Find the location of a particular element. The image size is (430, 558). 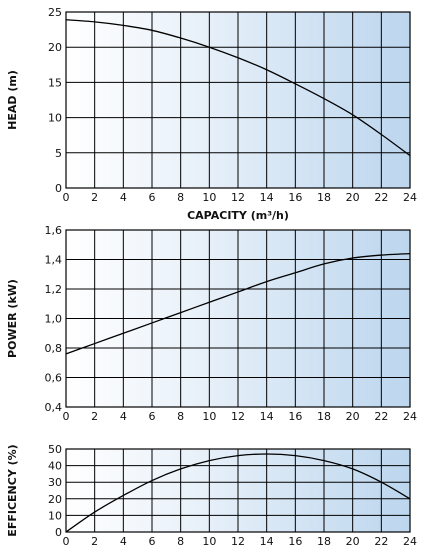

y-tick-label: 50 is located at coordinates (55, 449).